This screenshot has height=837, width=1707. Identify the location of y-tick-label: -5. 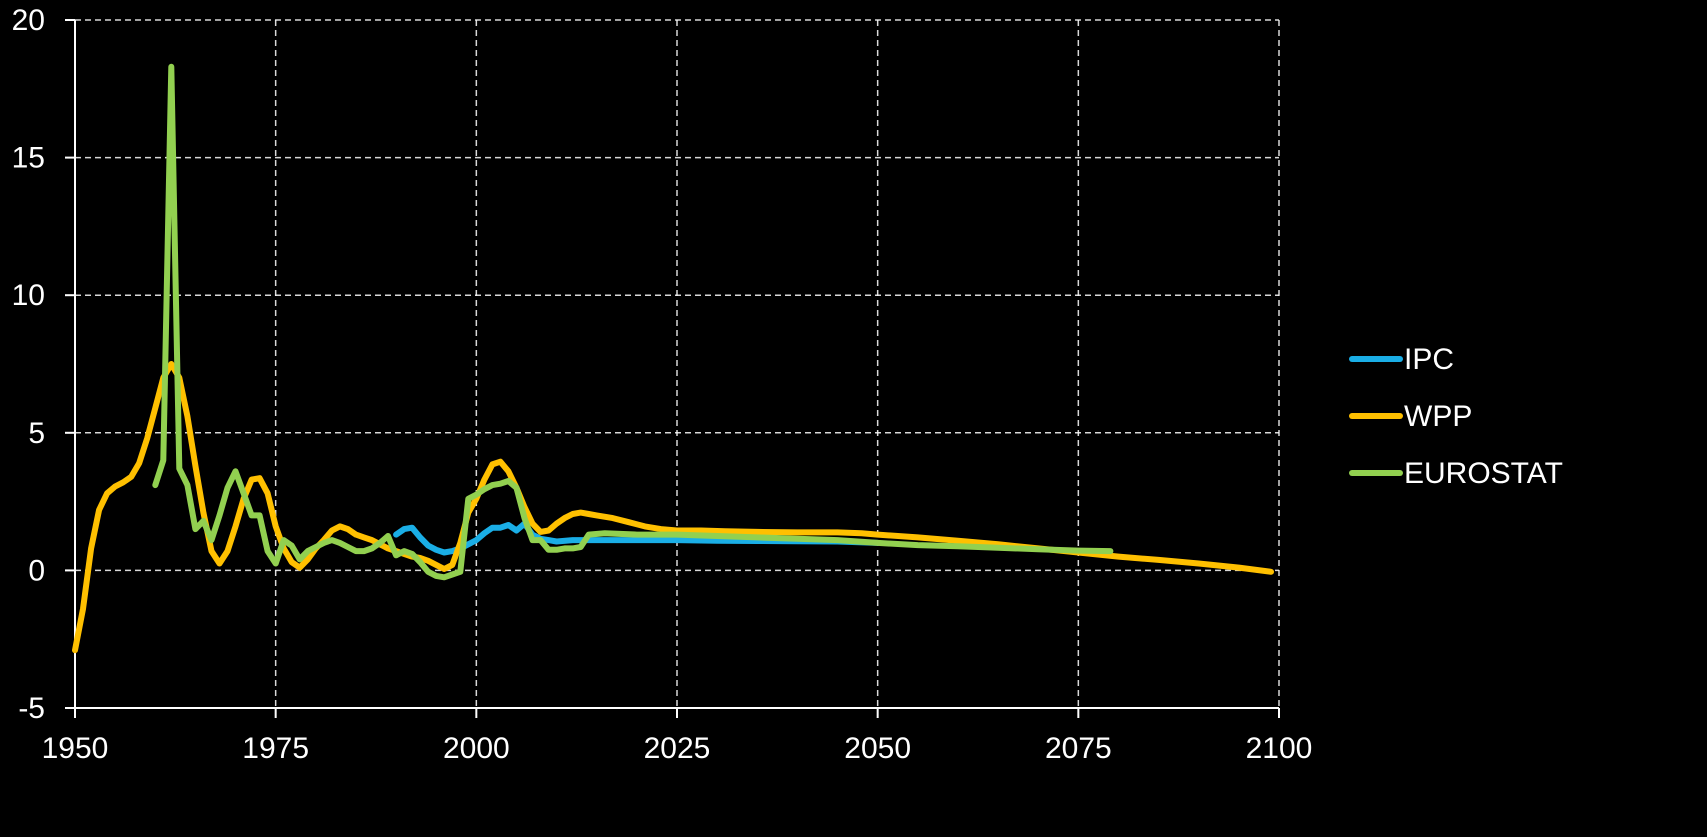
(31, 708).